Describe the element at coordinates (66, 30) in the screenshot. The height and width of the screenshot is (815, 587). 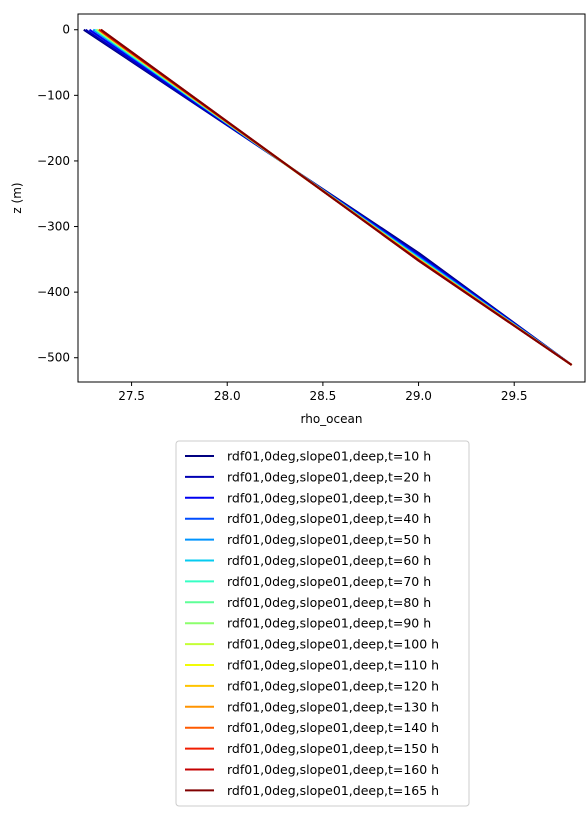
I see `y-tick-label: 0` at that location.